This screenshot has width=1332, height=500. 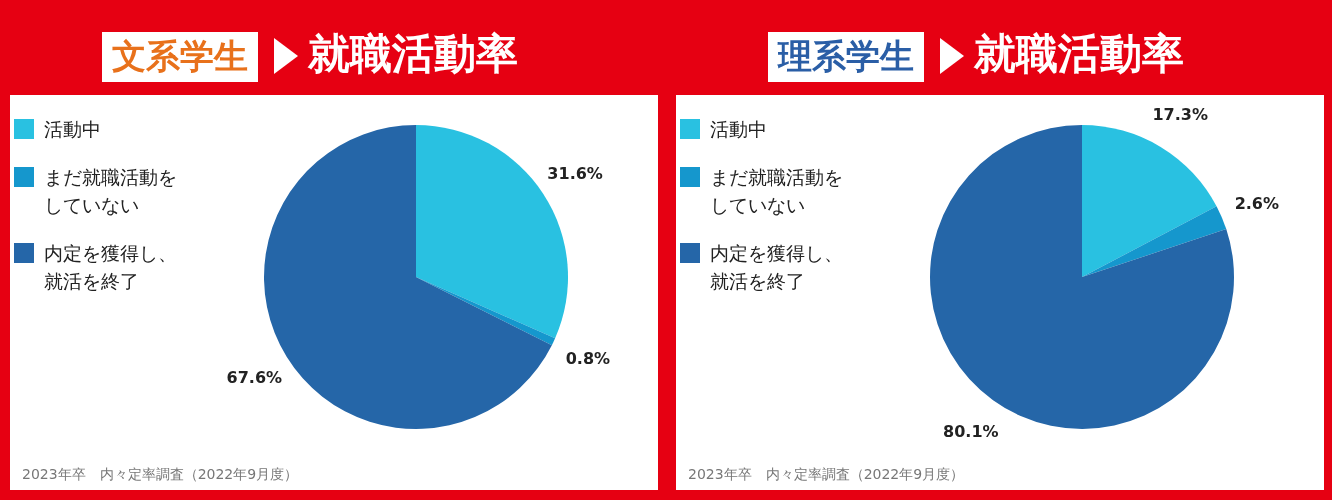 What do you see at coordinates (588, 358) in the screenshot?
I see `data-label: 0.8%` at bounding box center [588, 358].